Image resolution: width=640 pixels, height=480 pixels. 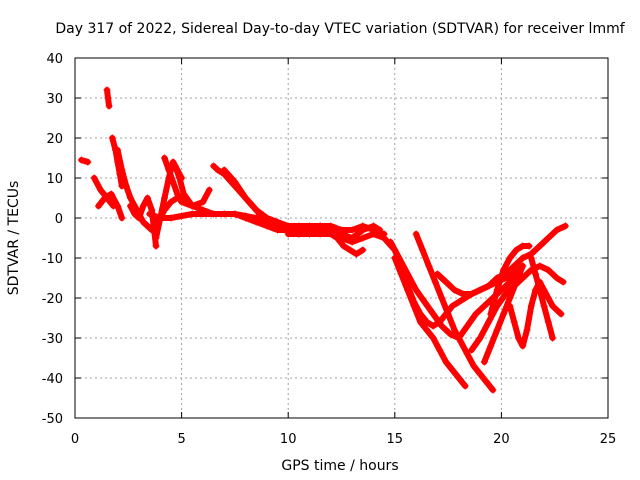 What do you see at coordinates (52, 259) in the screenshot?
I see `y-tick-label: -10` at bounding box center [52, 259].